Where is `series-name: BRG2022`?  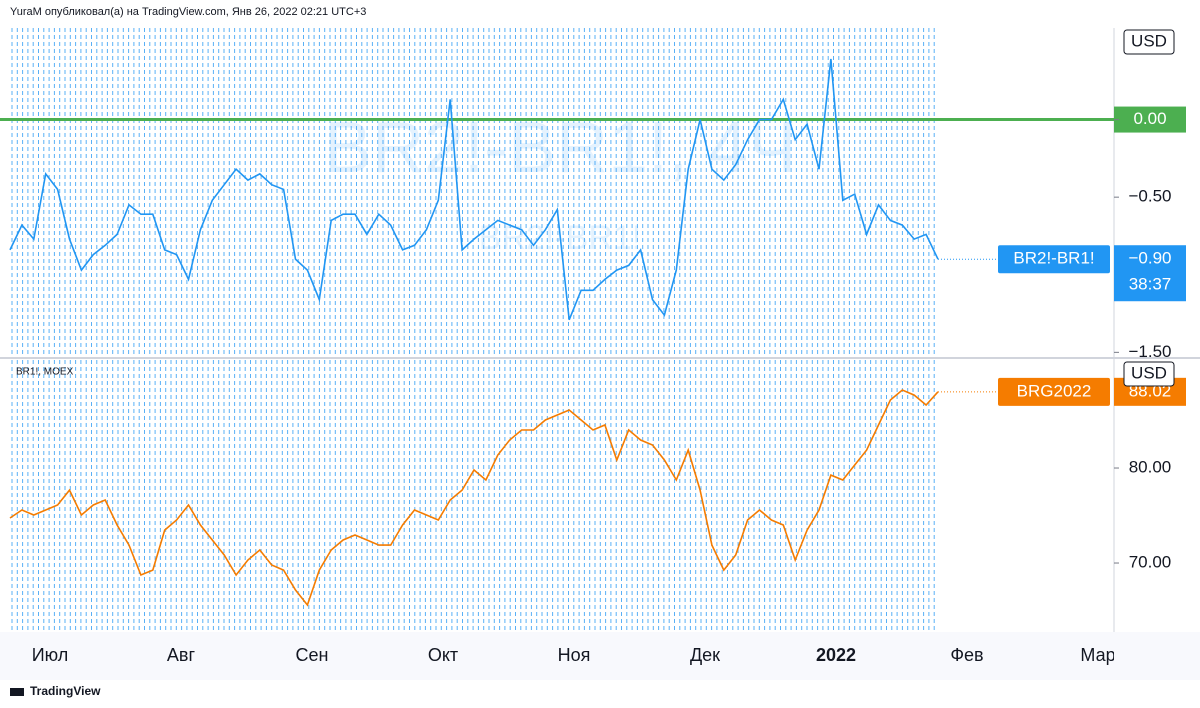 series-name: BRG2022 is located at coordinates (1054, 390).